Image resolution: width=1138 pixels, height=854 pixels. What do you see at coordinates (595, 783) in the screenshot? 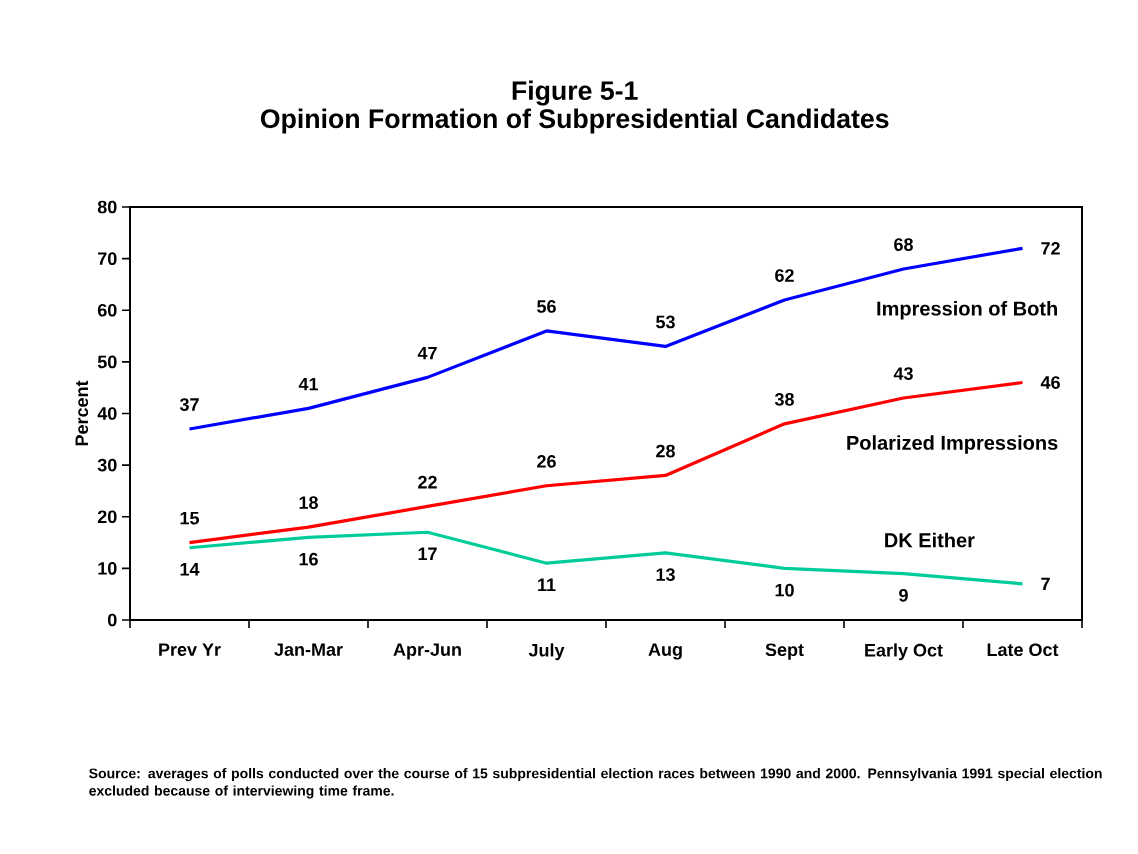
I see `source-note: Source: averages of polls conducted over the course of 15 subpresidential election races between 1990 and 2000. Pennsylvania 1991 special election excluded because of interviewing time frame.` at bounding box center [595, 783].